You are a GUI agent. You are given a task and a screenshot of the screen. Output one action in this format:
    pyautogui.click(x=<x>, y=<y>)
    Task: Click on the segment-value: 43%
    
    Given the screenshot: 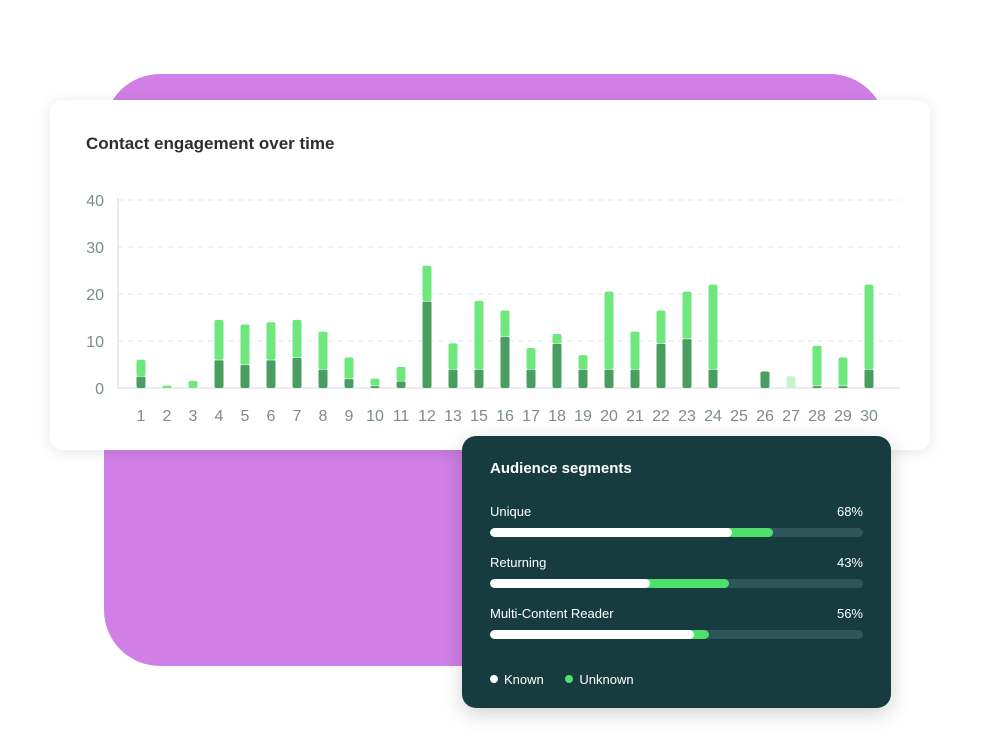 What is the action you would take?
    pyautogui.click(x=849, y=562)
    